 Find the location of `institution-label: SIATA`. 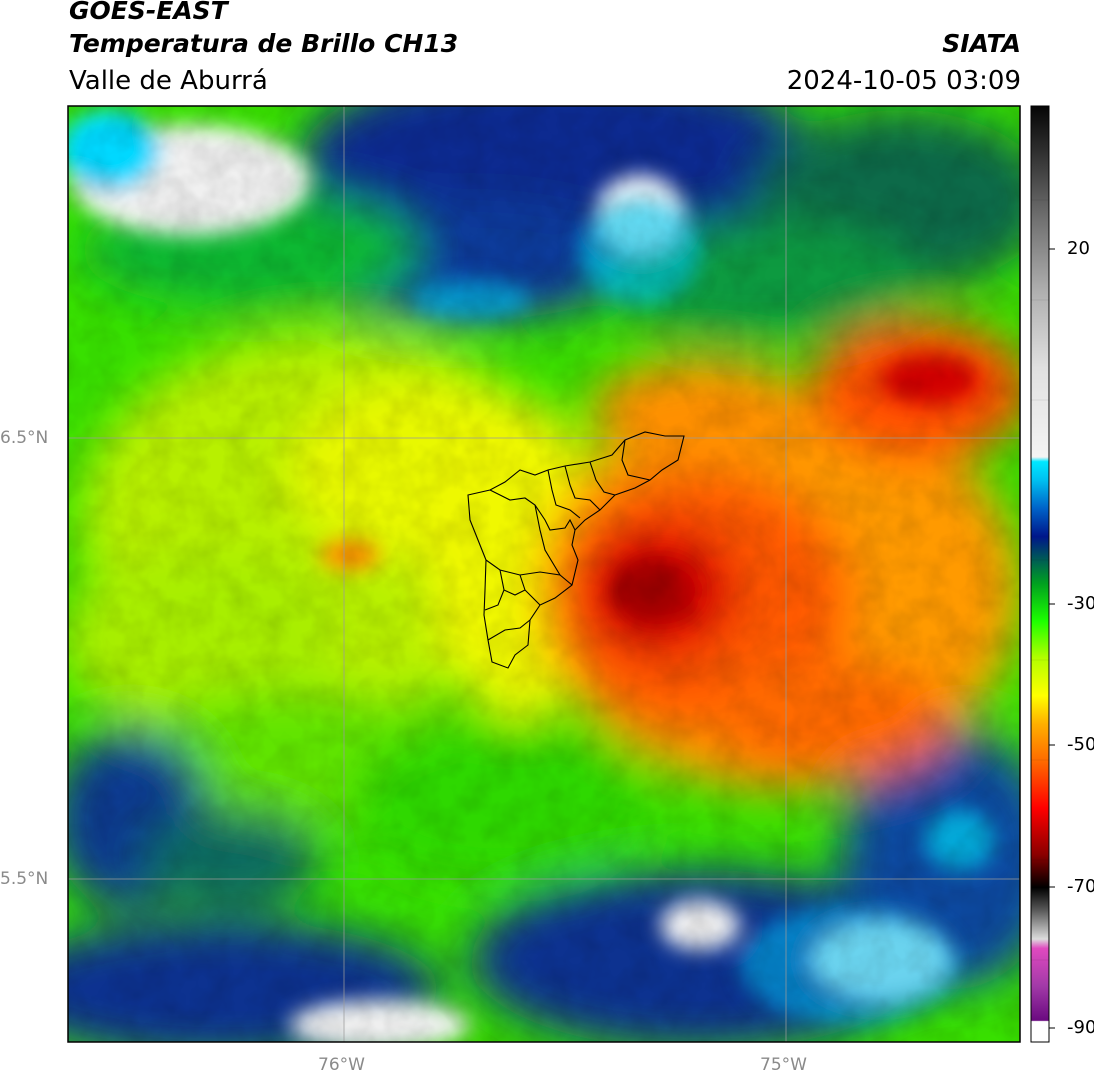

institution-label: SIATA is located at coordinates (981, 43).